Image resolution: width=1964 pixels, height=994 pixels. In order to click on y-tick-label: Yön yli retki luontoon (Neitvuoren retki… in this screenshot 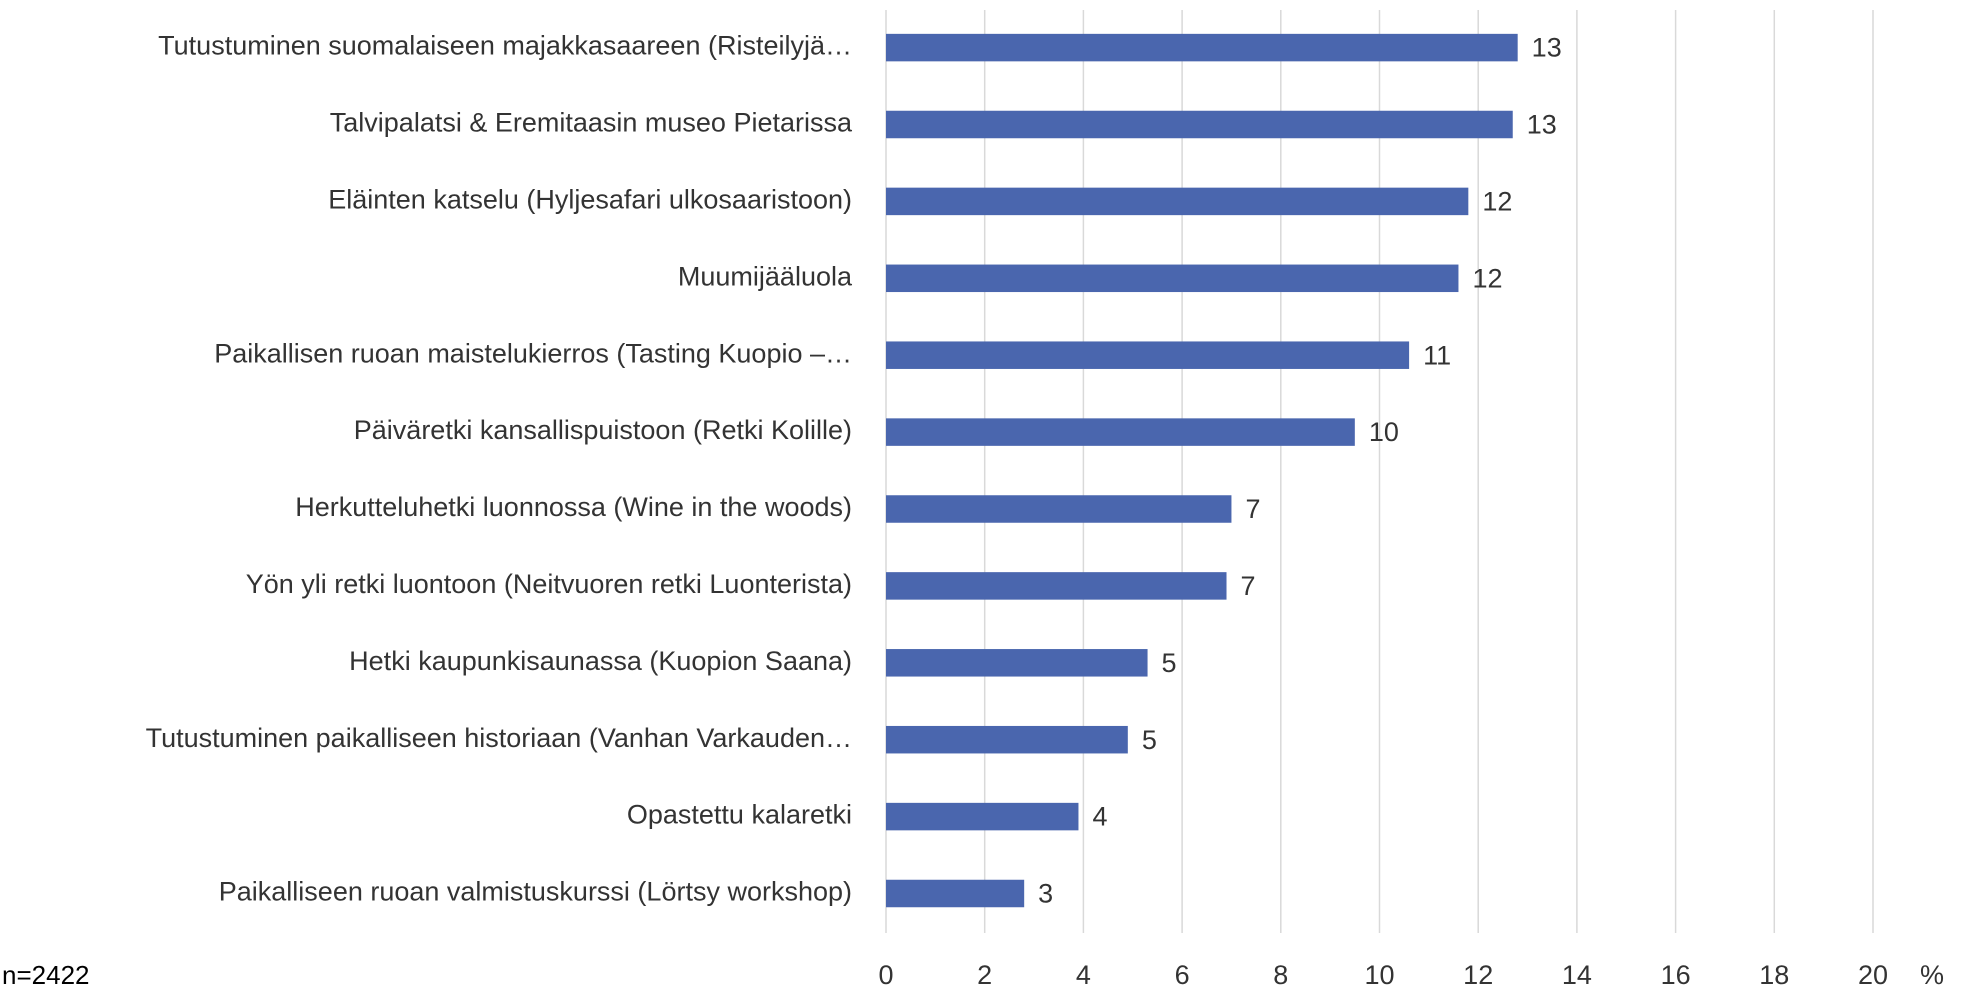, I will do `click(549, 584)`.